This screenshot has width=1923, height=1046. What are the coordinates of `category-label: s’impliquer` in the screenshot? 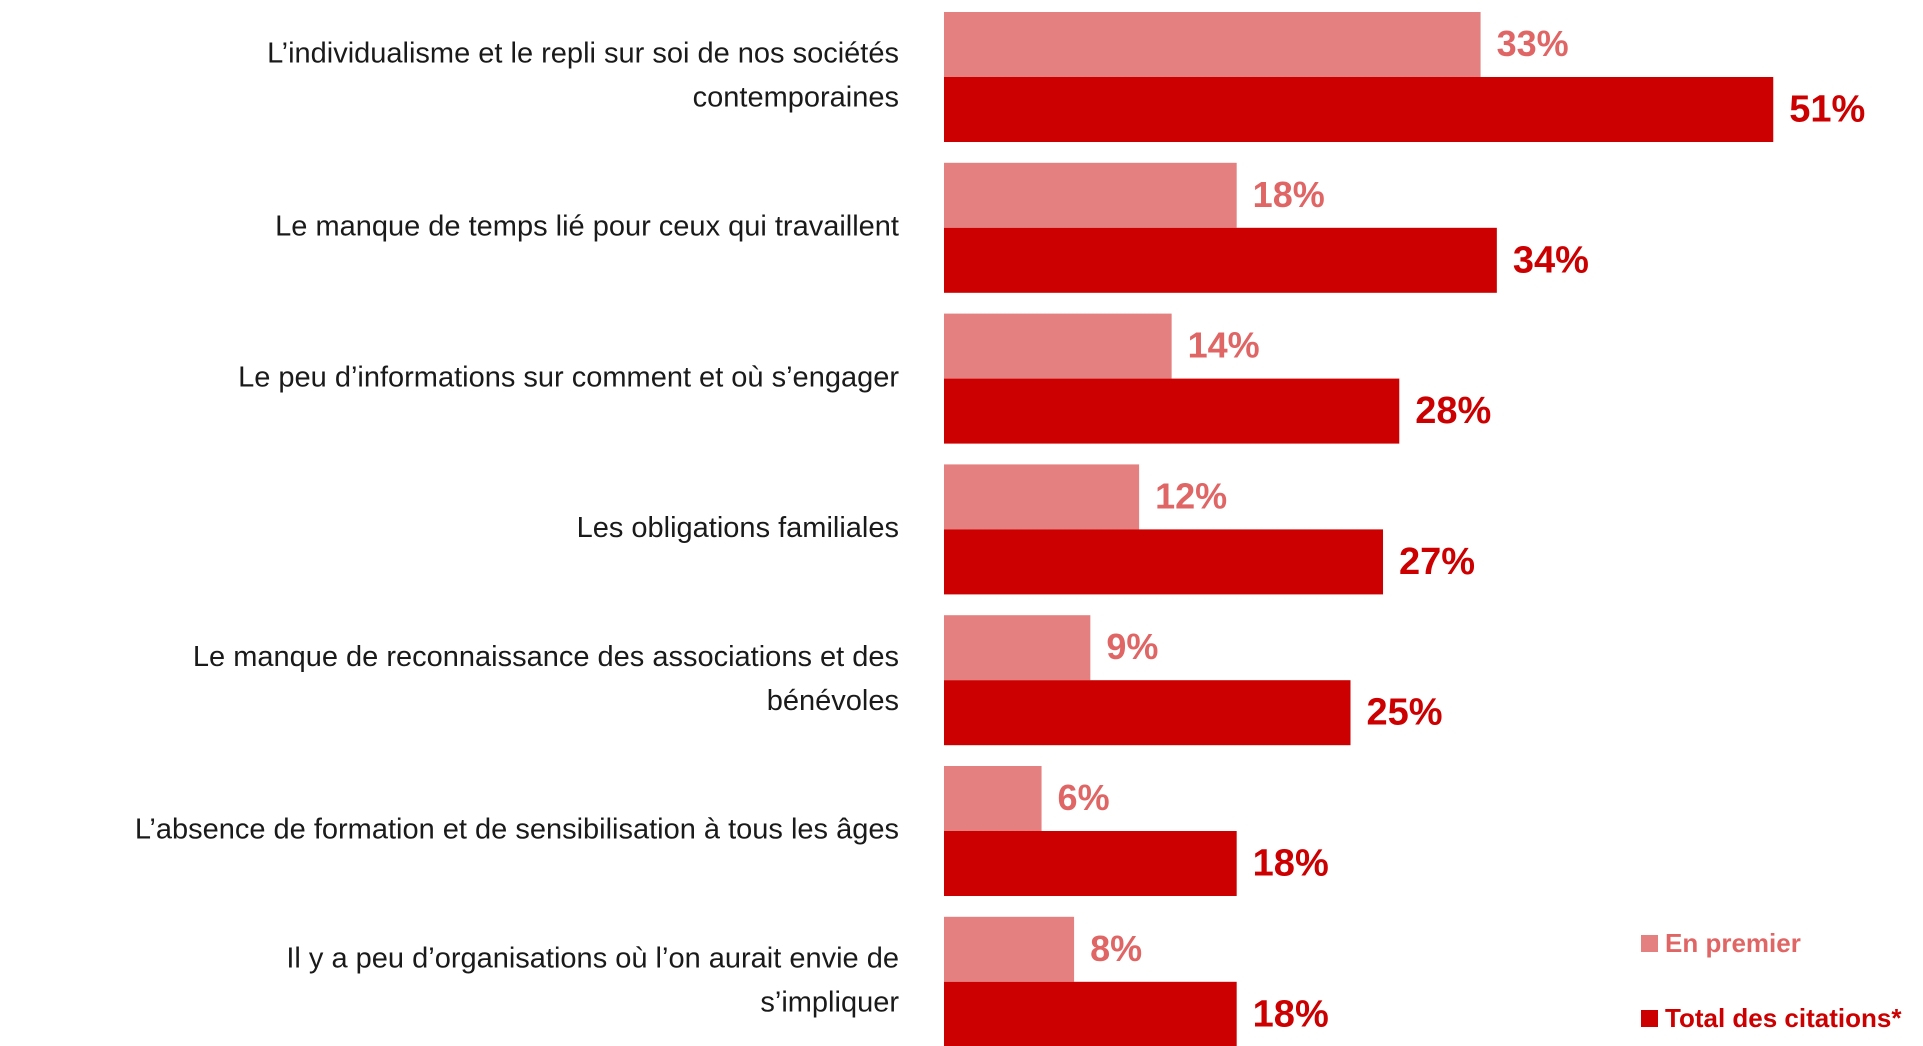 It's located at (829, 1002).